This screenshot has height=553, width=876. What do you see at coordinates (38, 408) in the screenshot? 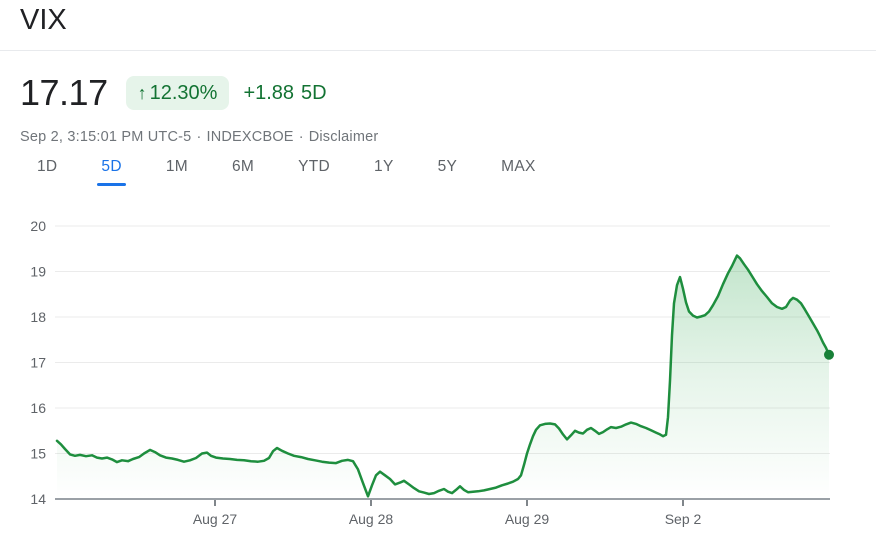
I see `y-axis-label: 16` at bounding box center [38, 408].